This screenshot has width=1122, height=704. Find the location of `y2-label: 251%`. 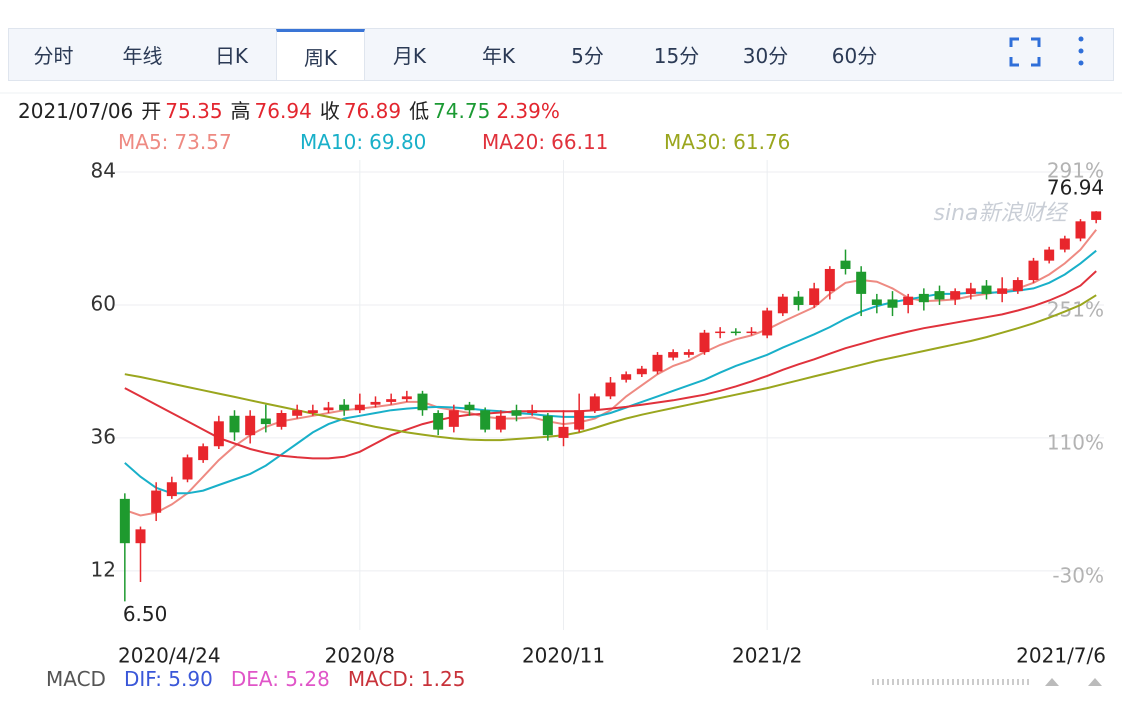

y2-label: 251% is located at coordinates (1075, 309).